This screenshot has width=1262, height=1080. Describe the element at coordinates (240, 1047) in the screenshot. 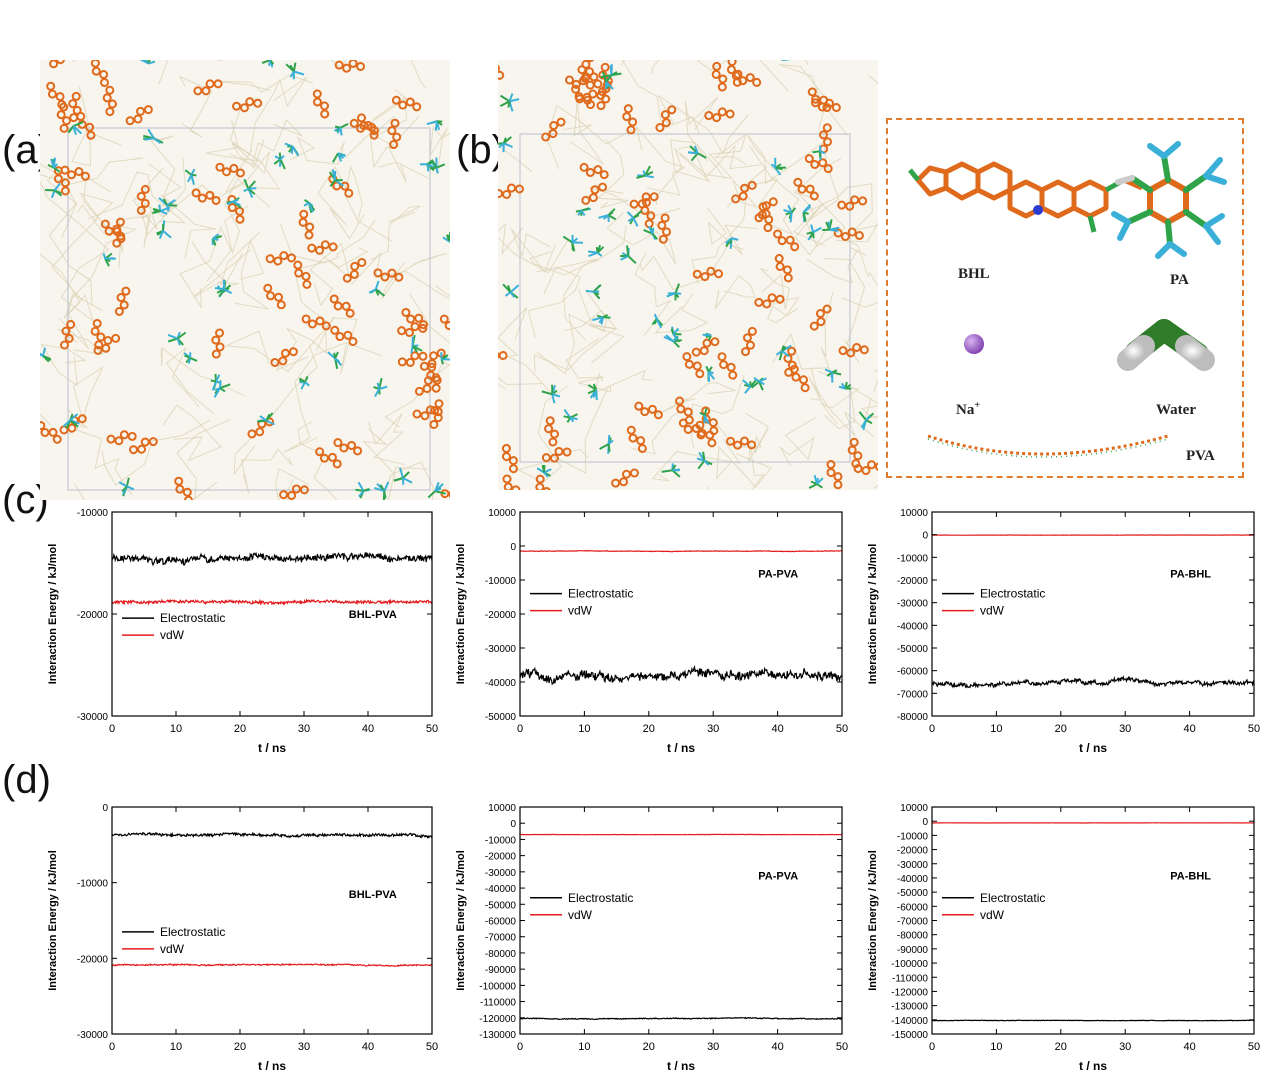

I see `x-tick-label: 20` at that location.